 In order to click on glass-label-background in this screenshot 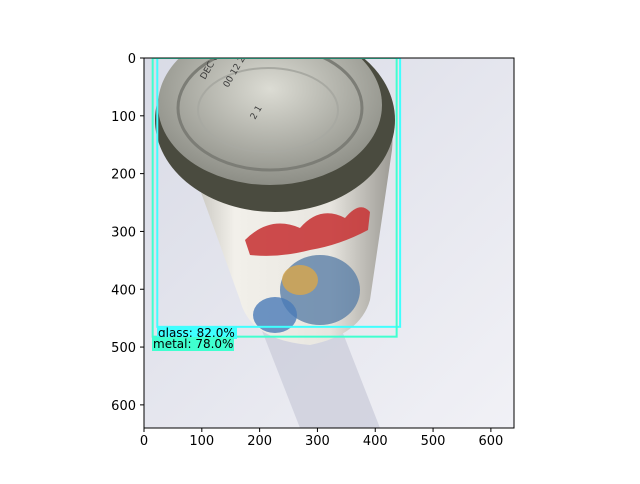, I will do `click(197, 332)`.